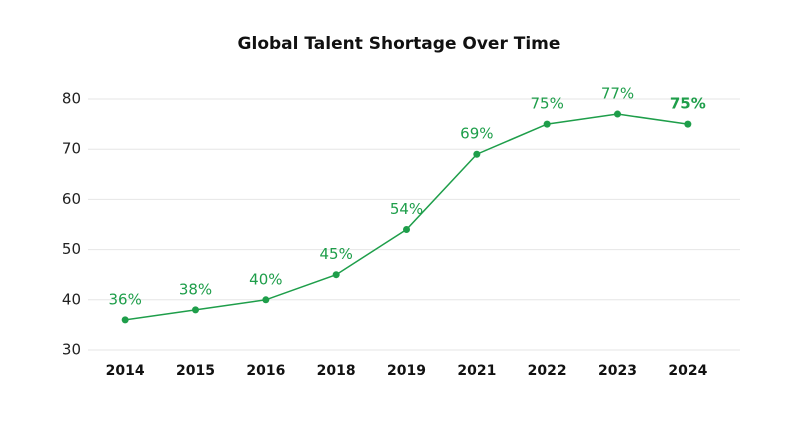 The image size is (800, 422). What do you see at coordinates (617, 94) in the screenshot?
I see `value-label: 77%` at bounding box center [617, 94].